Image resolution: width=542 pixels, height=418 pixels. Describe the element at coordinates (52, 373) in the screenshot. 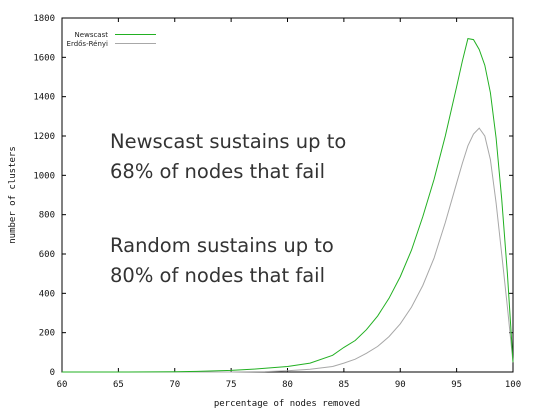

I see `y-tick-label: 0` at that location.